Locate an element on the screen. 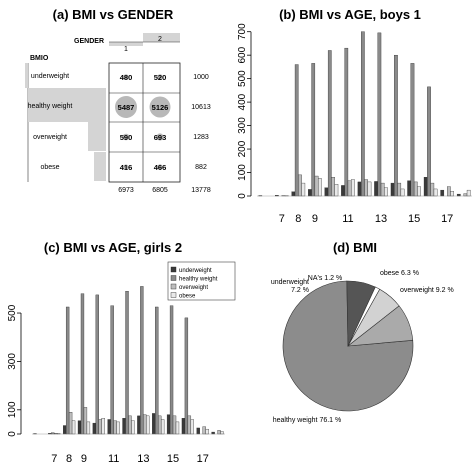 The image size is (474, 474). row-total-3: 882 is located at coordinates (201, 167).